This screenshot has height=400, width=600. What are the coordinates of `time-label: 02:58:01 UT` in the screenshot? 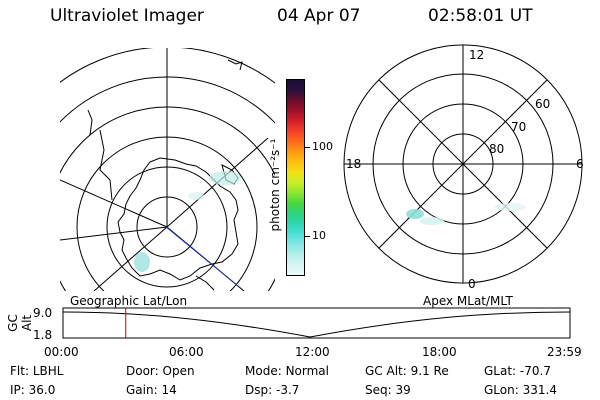 It's located at (480, 16).